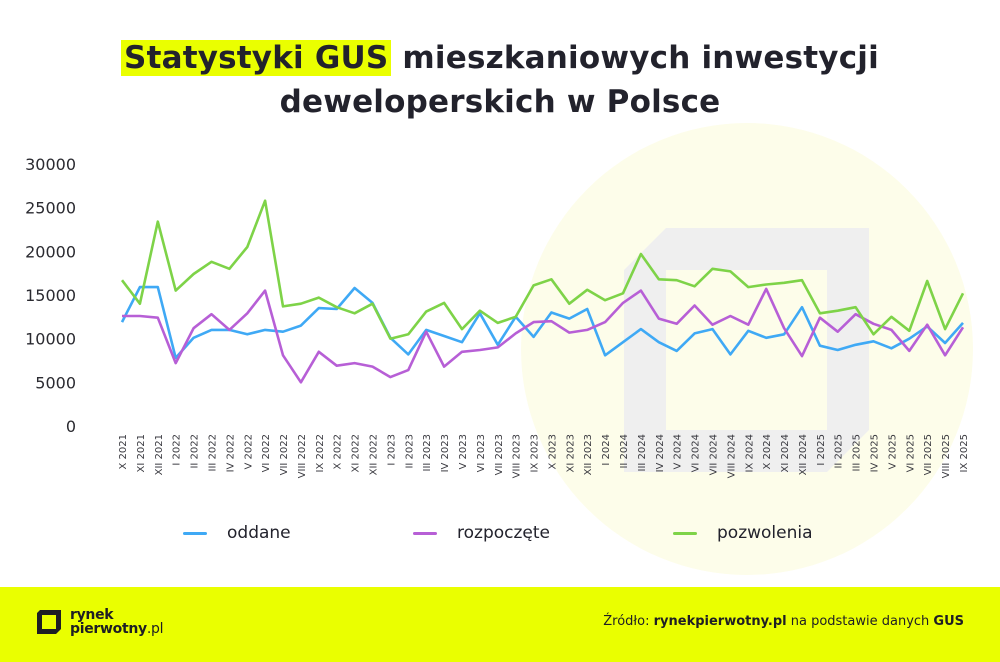 This screenshot has width=1000, height=662. Describe the element at coordinates (50, 164) in the screenshot. I see `y-tick-label: 30000` at that location.